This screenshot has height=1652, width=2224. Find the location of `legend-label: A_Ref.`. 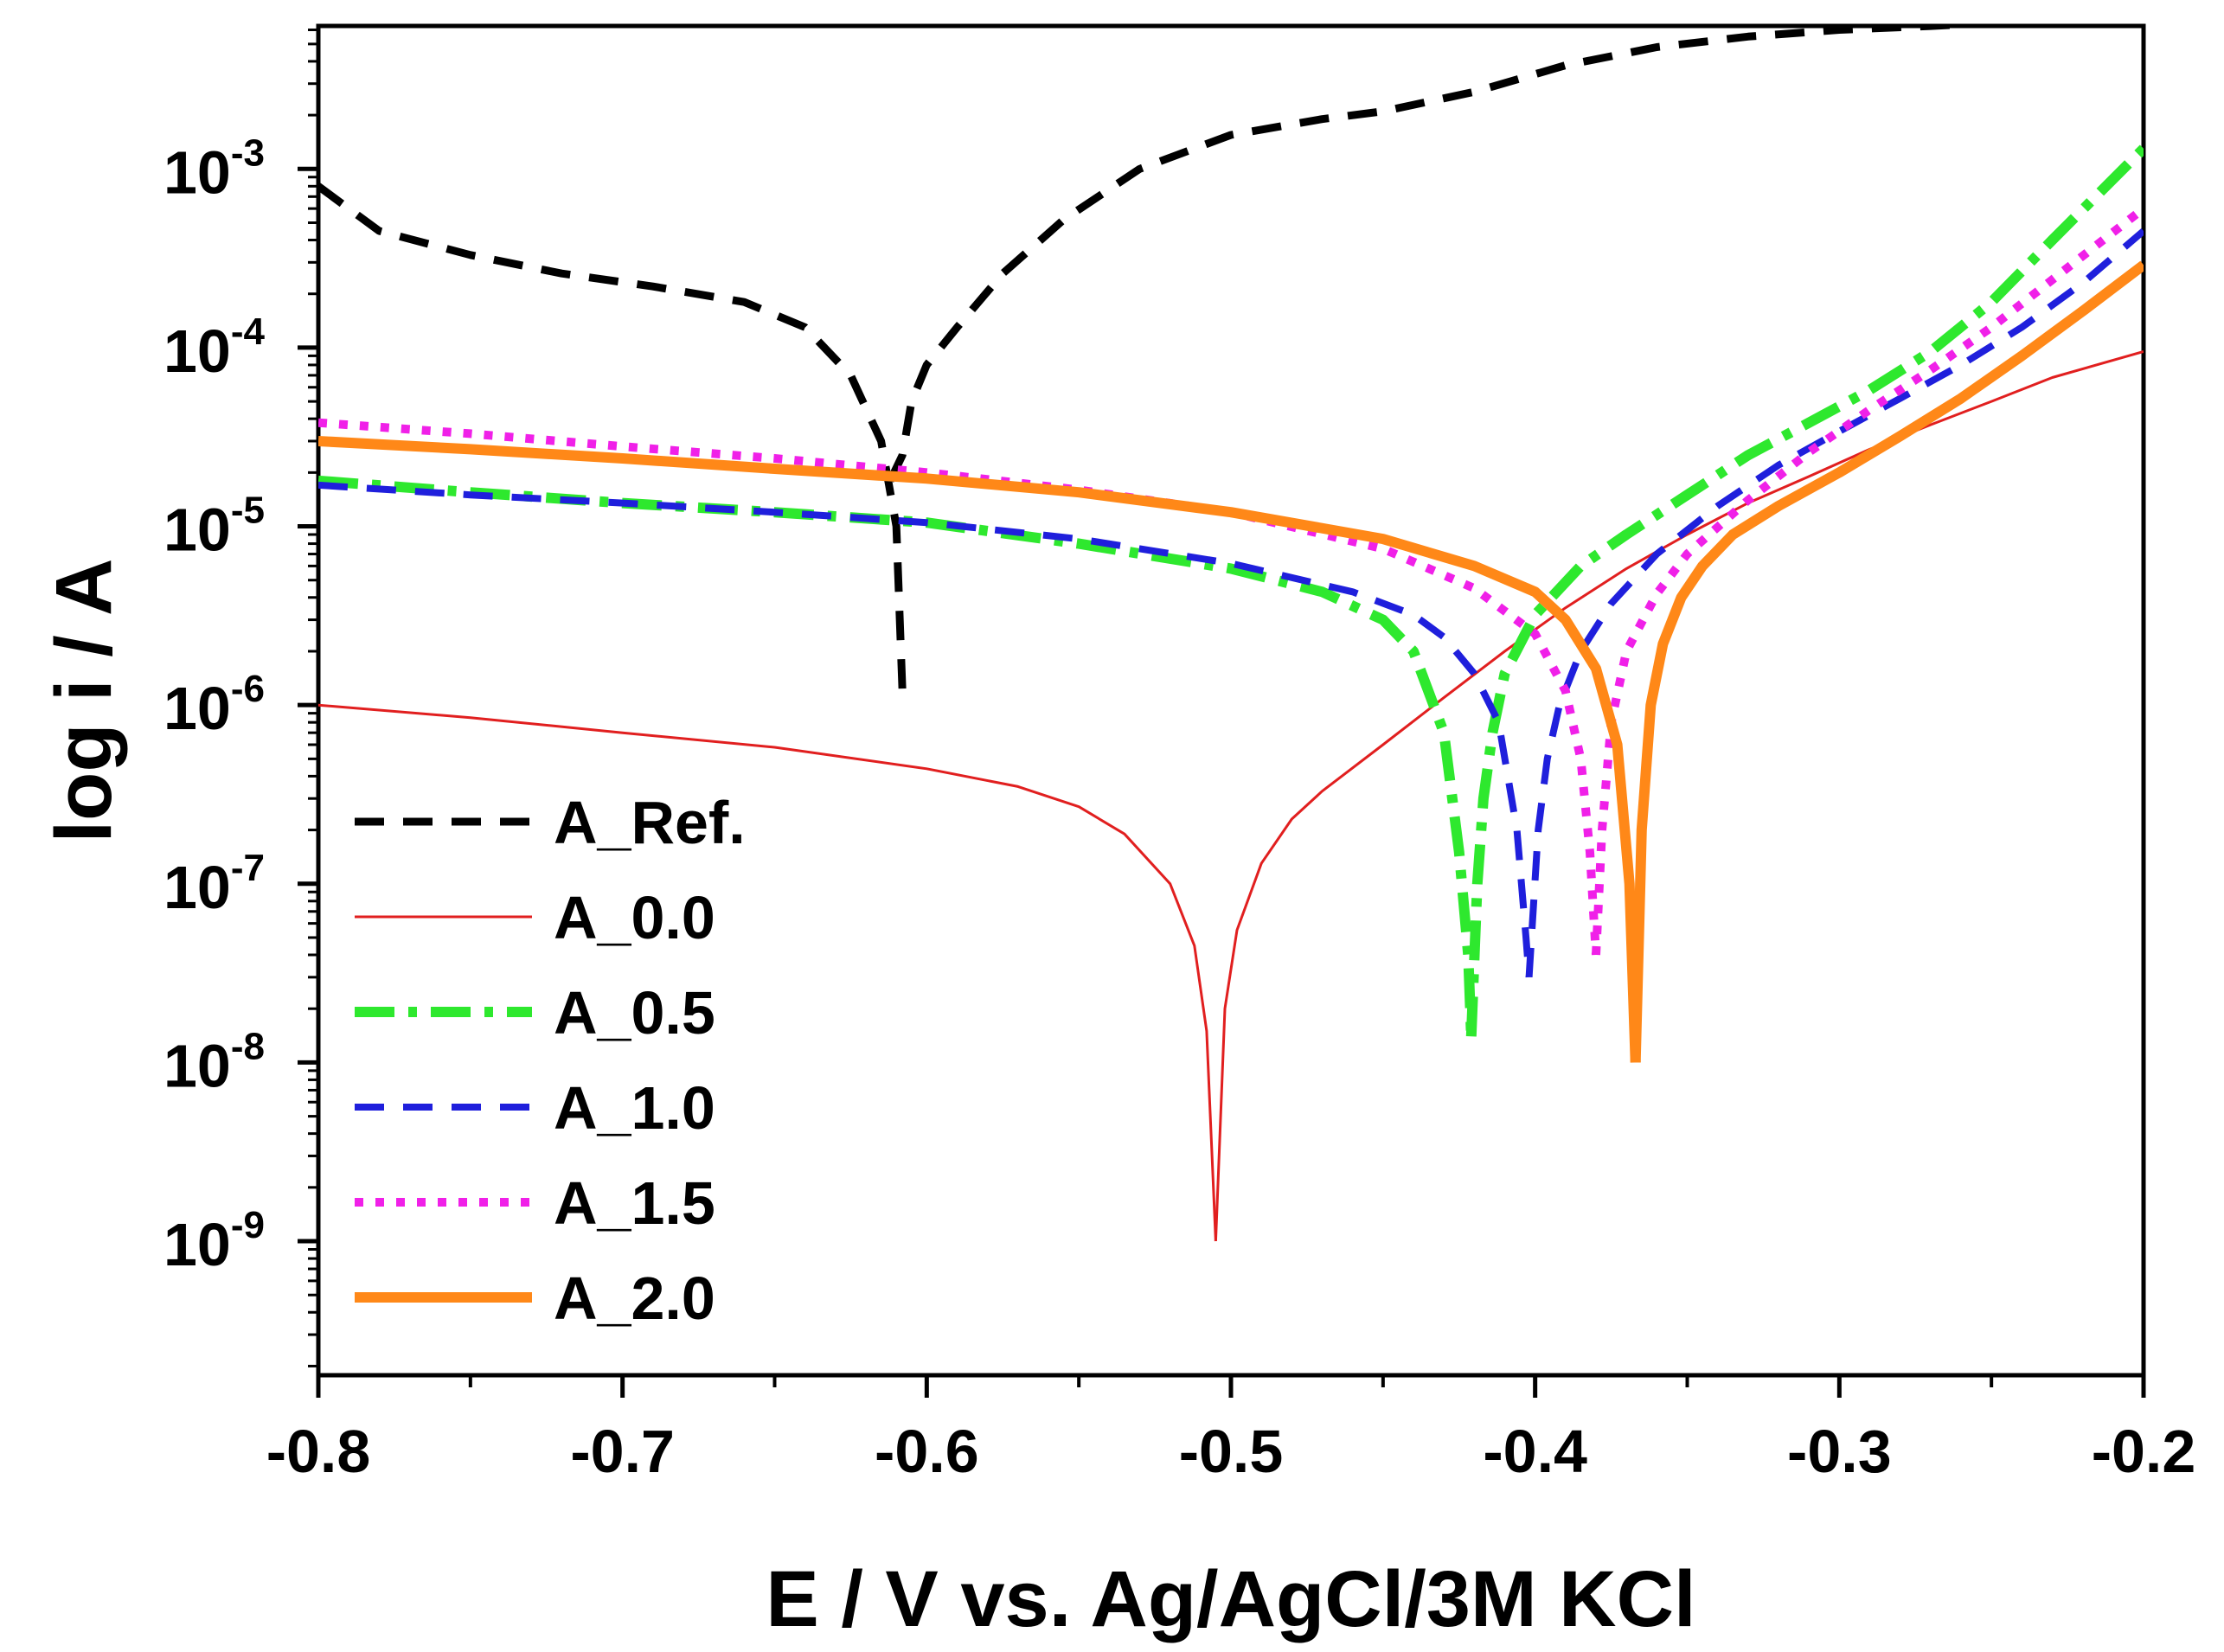

legend-label: A_Ref. is located at coordinates (650, 822).